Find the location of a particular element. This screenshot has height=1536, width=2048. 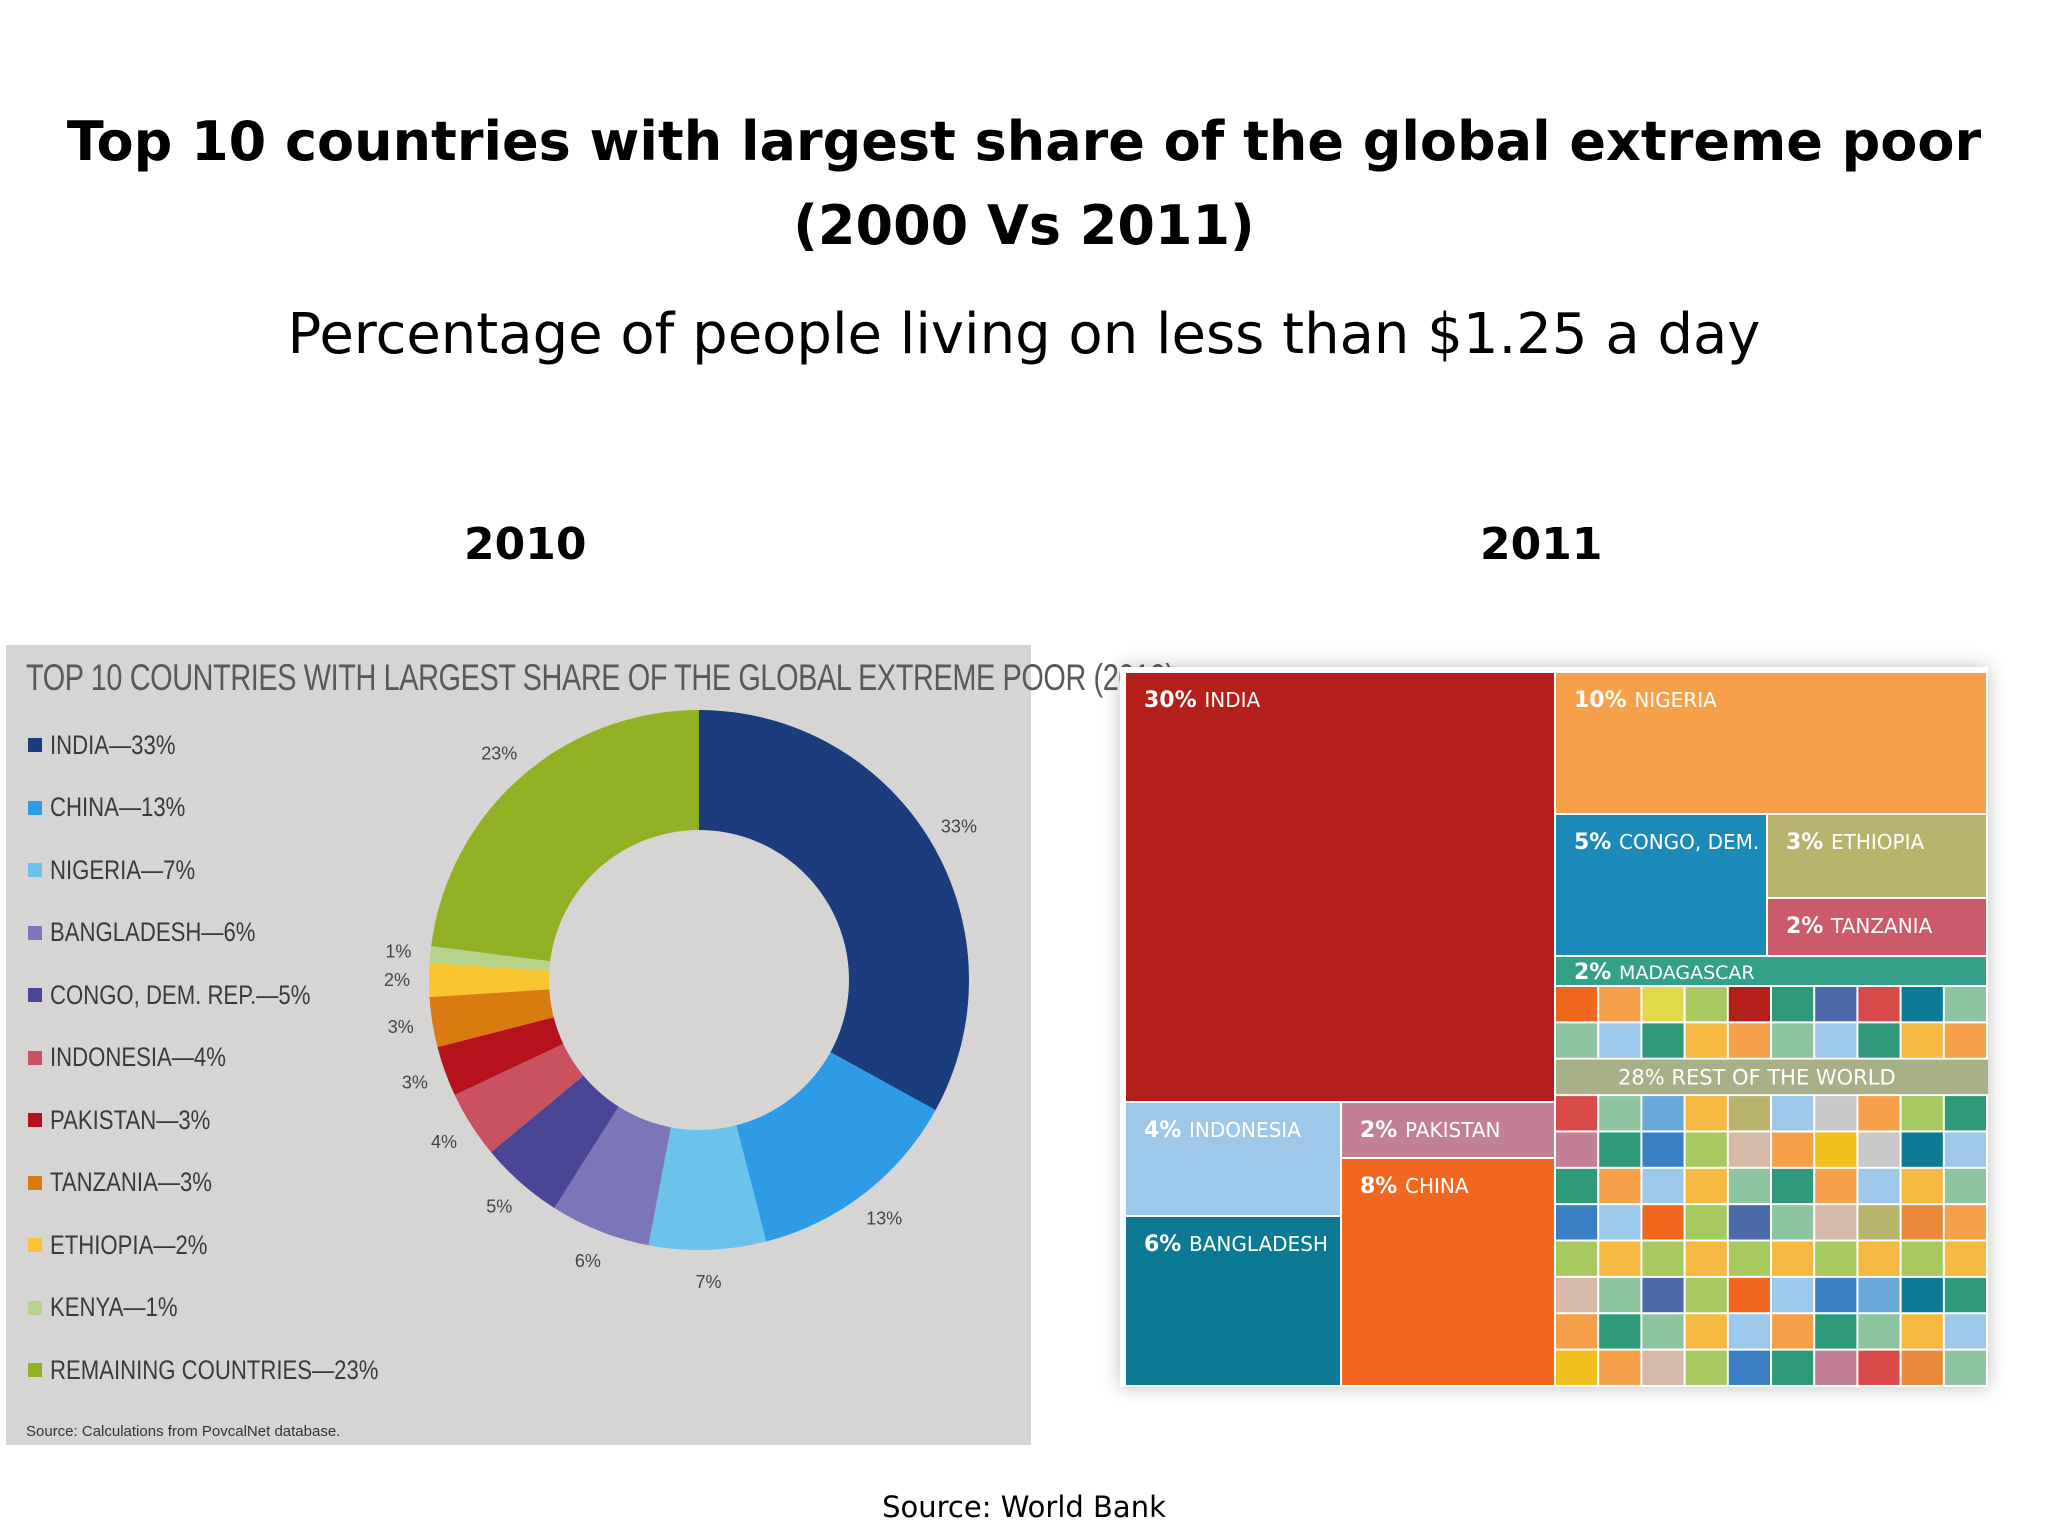

legend-item-remaining-countries: REMAINING COUNTRIES—23% is located at coordinates (239, 1370).